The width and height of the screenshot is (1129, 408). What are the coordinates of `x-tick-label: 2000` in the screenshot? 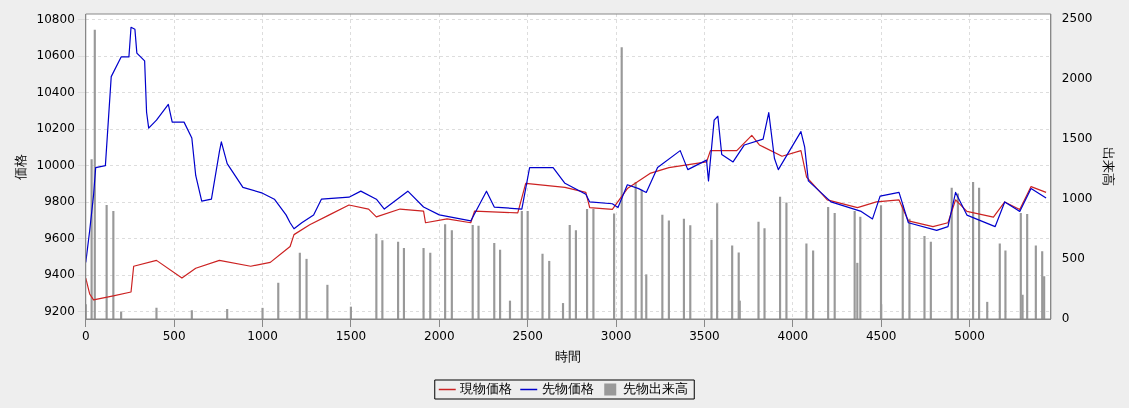 It's located at (439, 336).